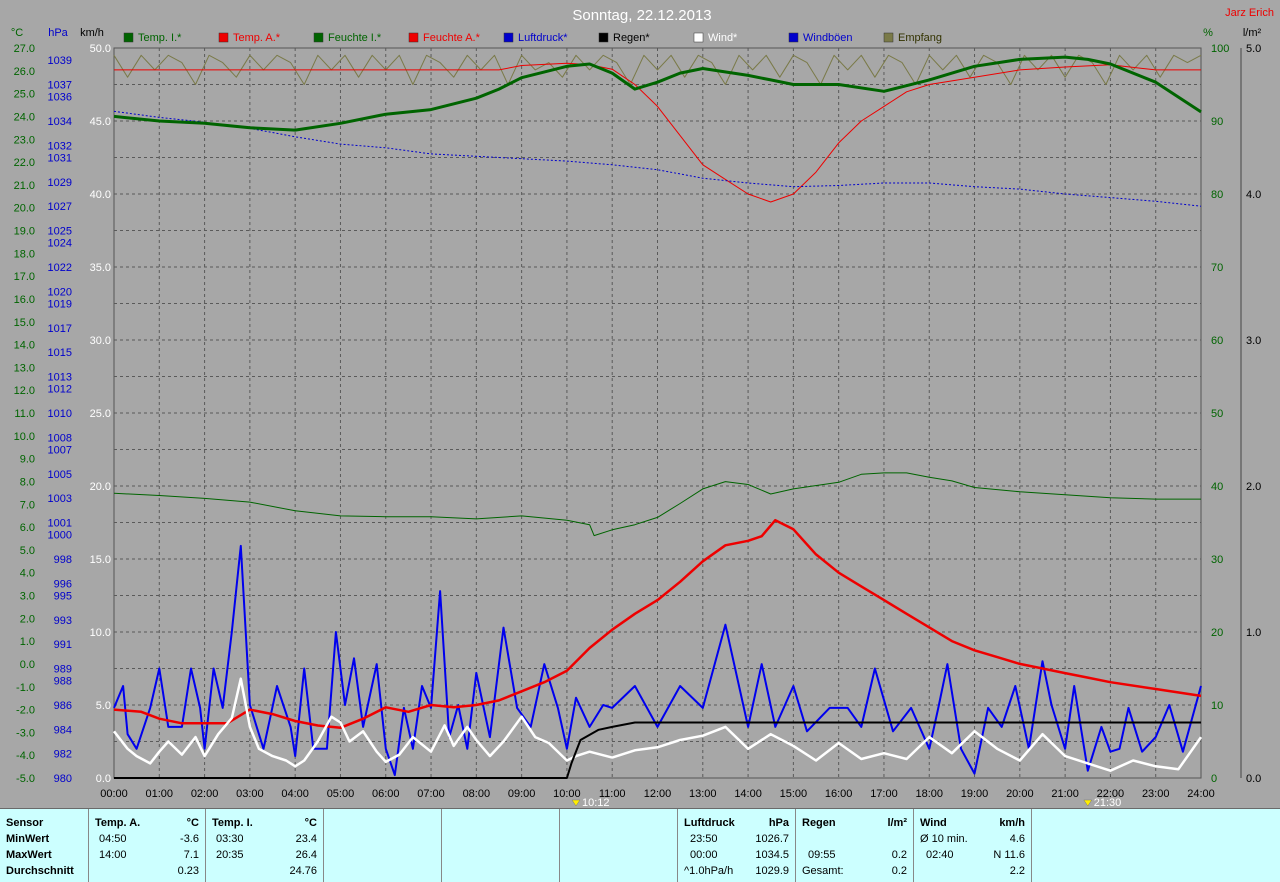  Describe the element at coordinates (17, 33) in the screenshot. I see `degc-axis-title: °C` at that location.